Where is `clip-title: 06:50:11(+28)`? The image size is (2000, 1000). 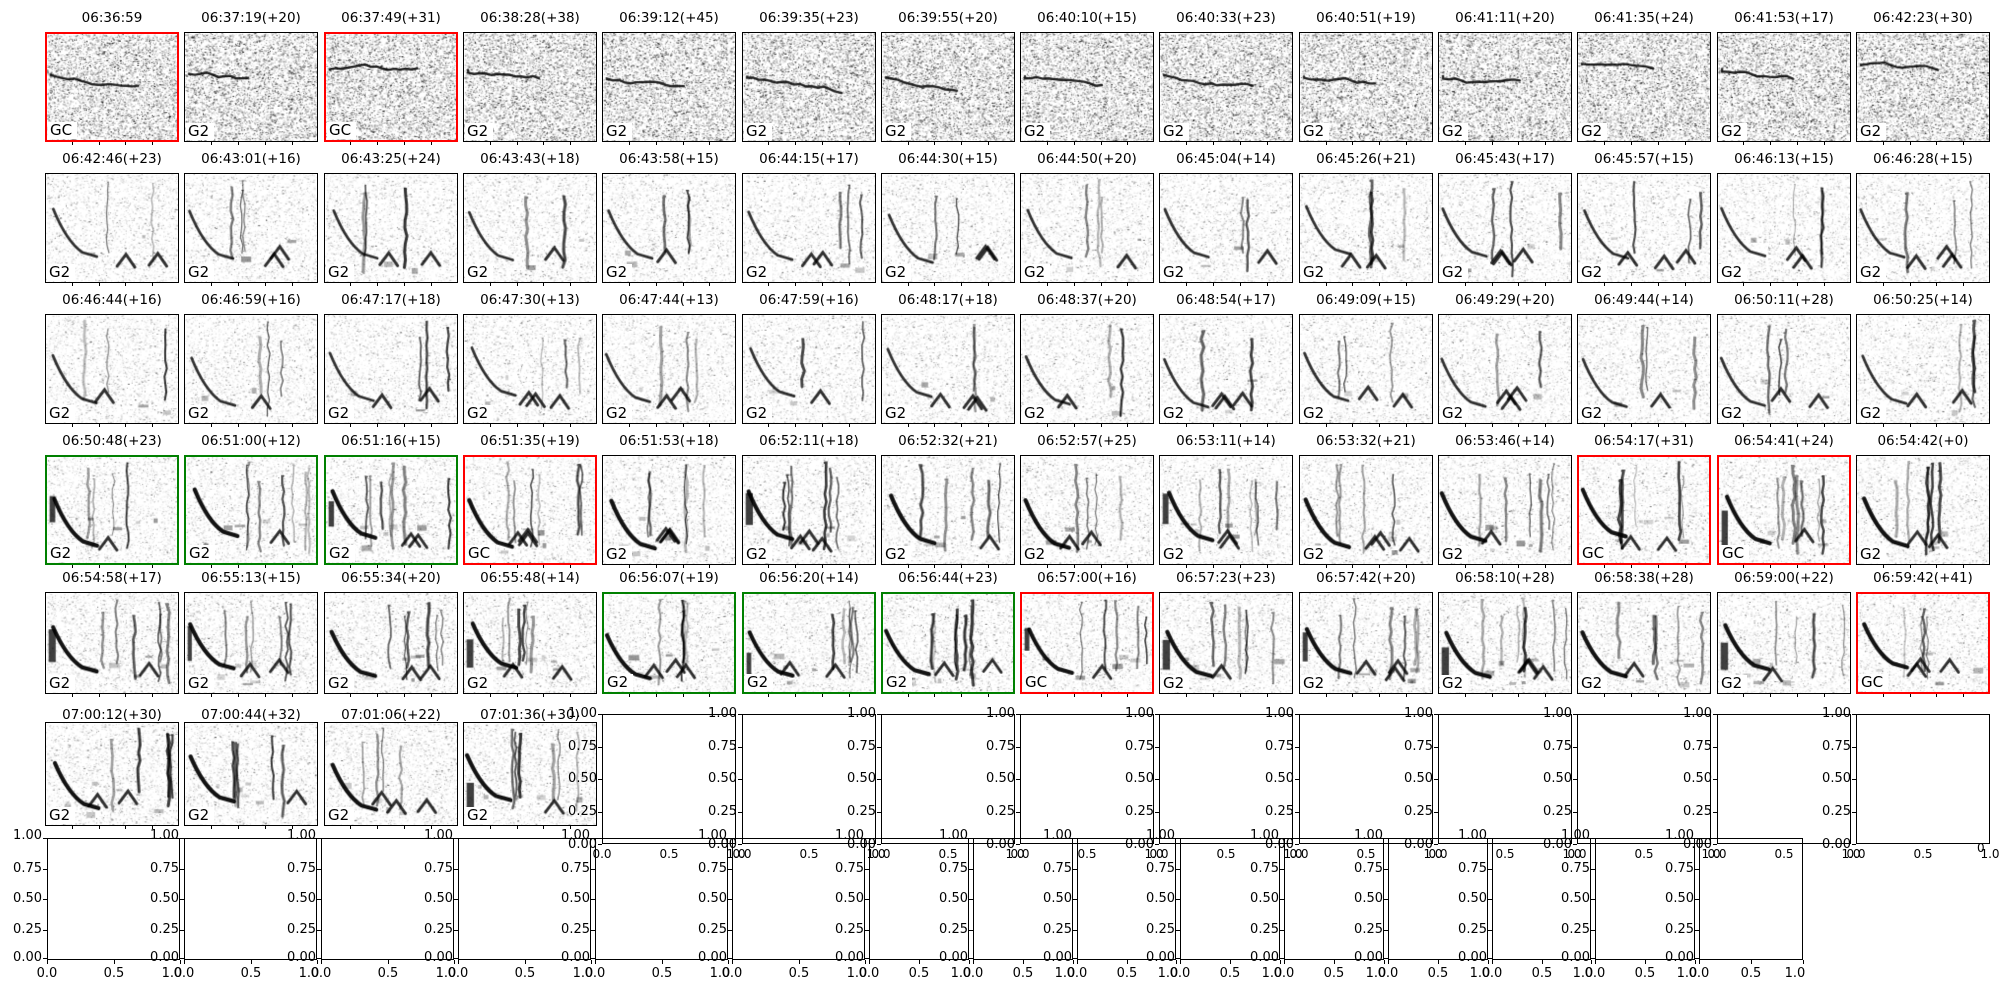 clip-title: 06:50:11(+28) is located at coordinates (1784, 300).